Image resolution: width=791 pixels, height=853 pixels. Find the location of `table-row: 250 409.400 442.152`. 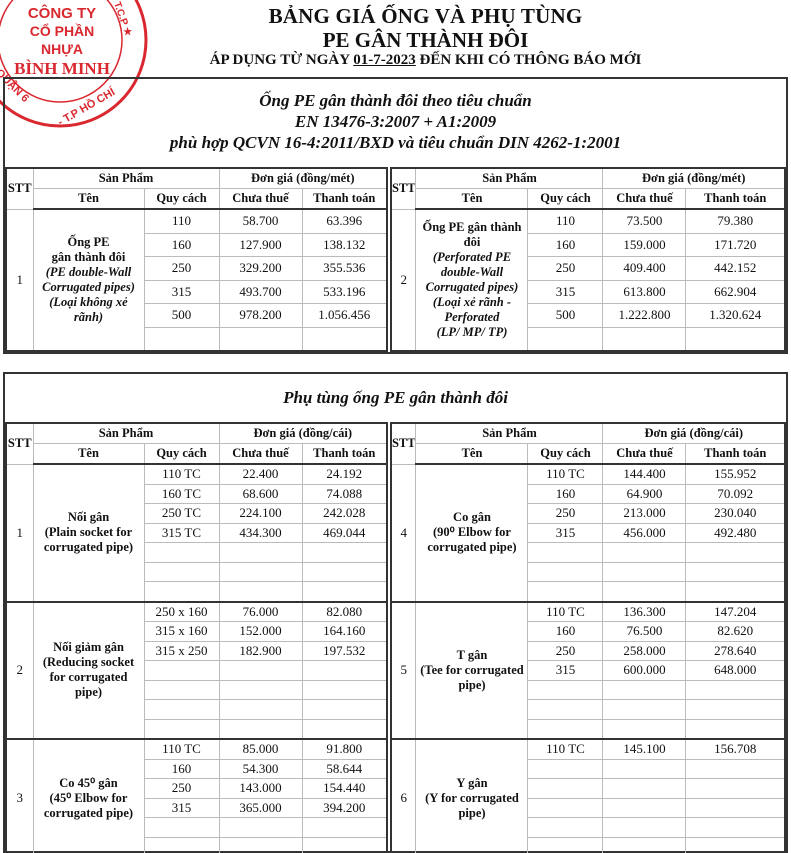

table-row: 250 409.400 442.152 is located at coordinates (588, 268).